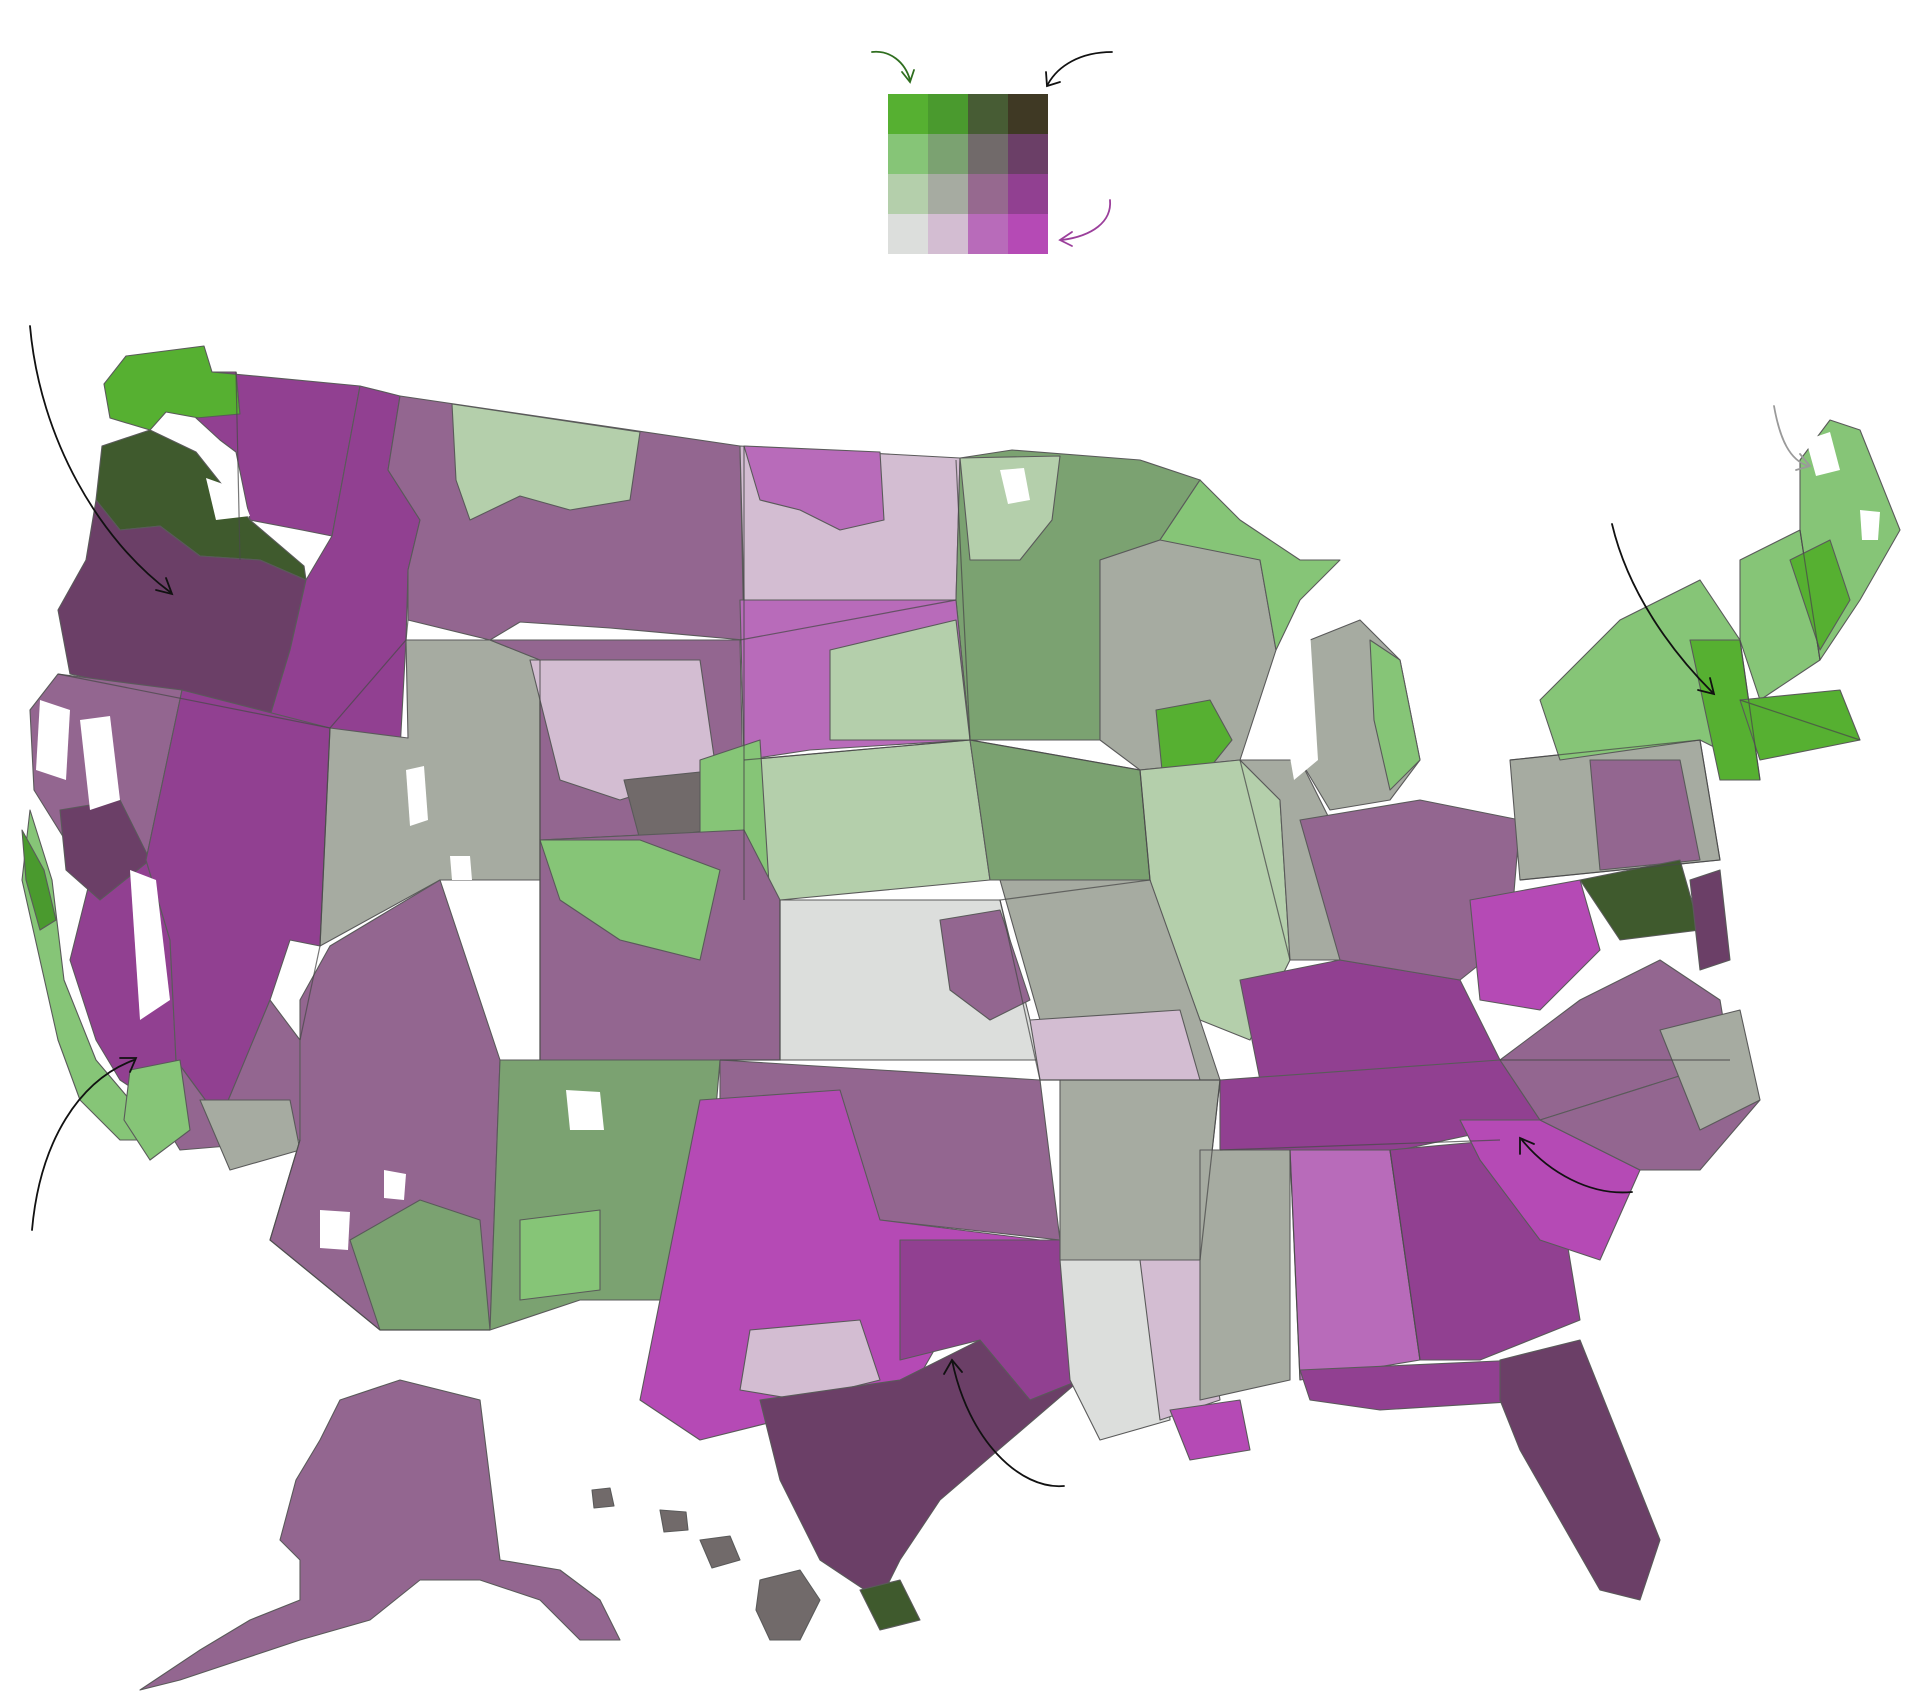  Describe the element at coordinates (674, 1521) in the screenshot. I see `region-hawaii-oahu` at that location.